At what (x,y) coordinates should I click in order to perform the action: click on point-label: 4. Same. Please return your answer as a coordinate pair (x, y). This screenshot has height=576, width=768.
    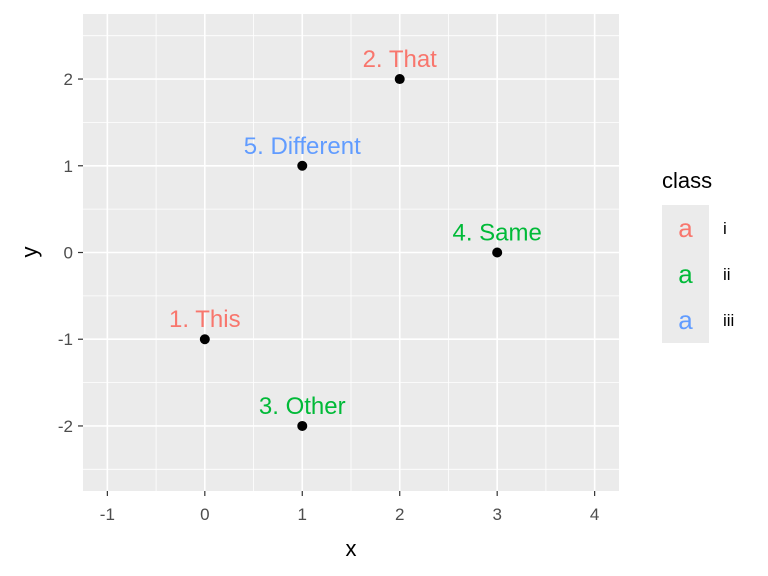
    Looking at the image, I should click on (496, 233).